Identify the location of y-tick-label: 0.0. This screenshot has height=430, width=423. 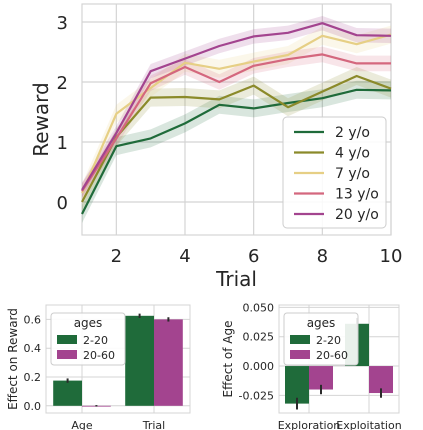
(33, 406).